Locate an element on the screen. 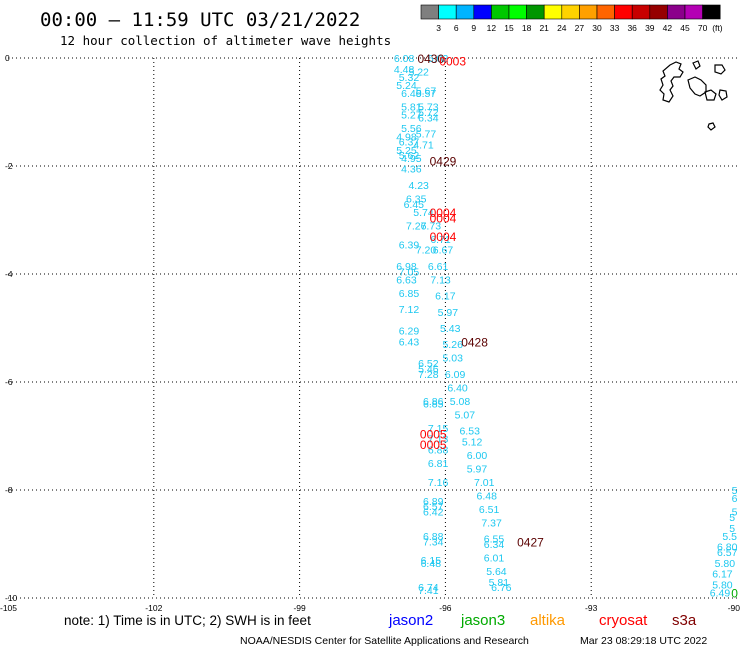  wave-height-point: 6.51 is located at coordinates (489, 510).